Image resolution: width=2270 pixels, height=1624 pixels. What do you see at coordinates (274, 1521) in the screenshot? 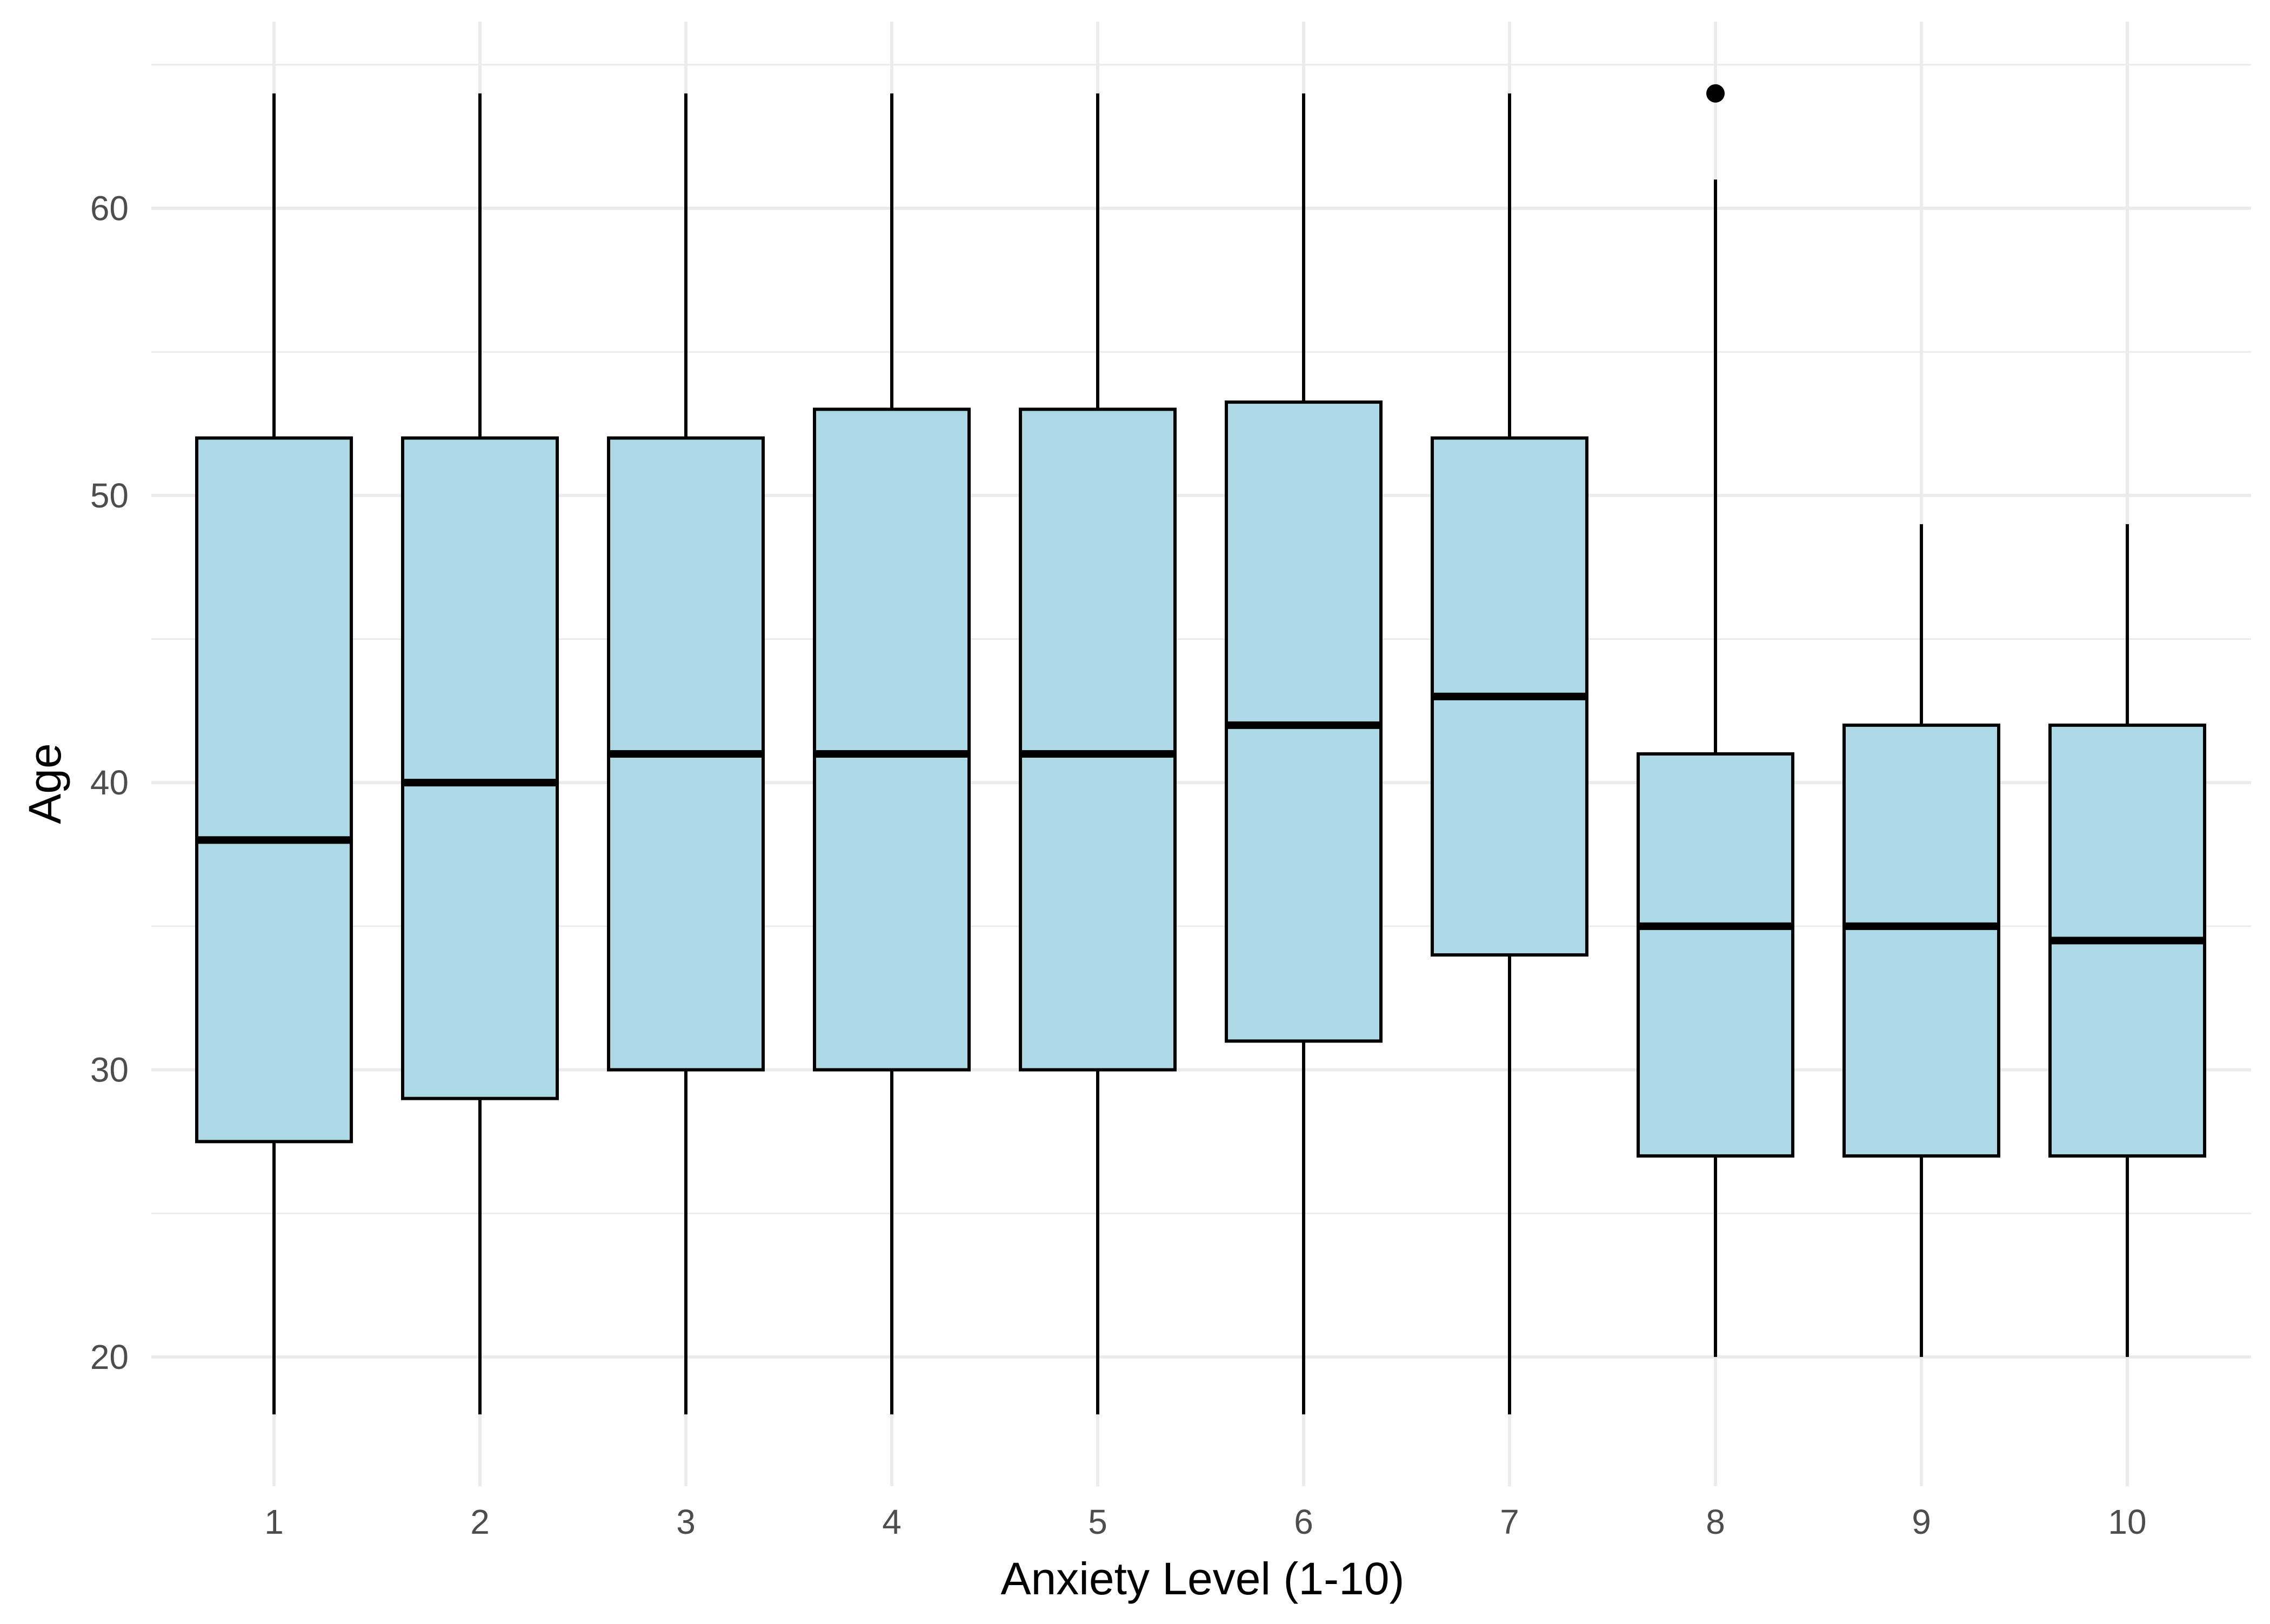
I see `x-tick-label: 1` at bounding box center [274, 1521].